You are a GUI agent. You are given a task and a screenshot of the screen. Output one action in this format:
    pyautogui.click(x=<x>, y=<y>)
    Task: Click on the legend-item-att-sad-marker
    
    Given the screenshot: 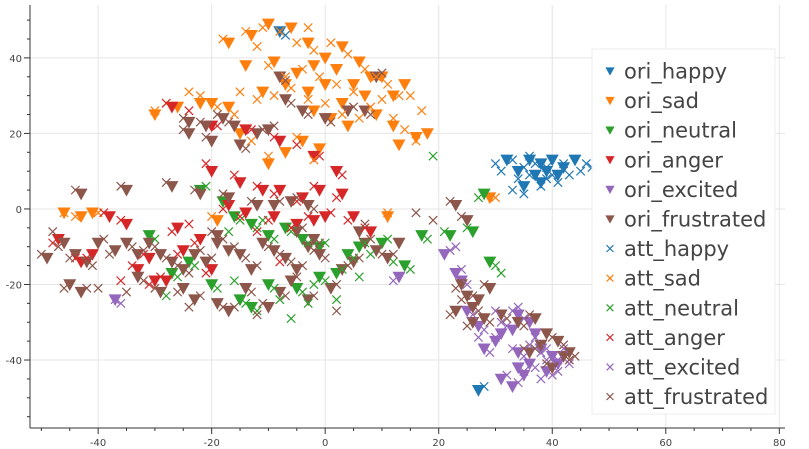 What is the action you would take?
    pyautogui.click(x=610, y=278)
    